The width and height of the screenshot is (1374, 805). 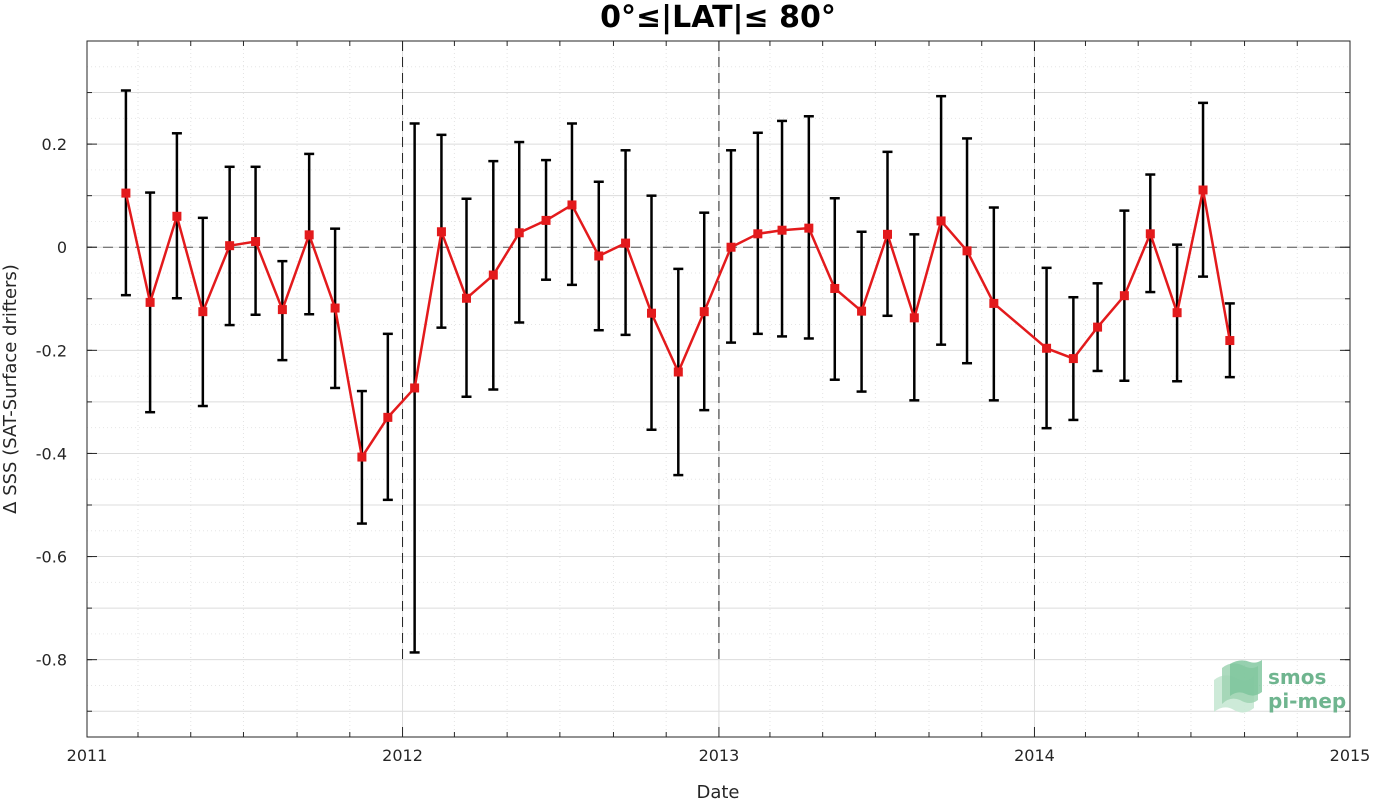 What do you see at coordinates (51, 453) in the screenshot?
I see `y-tick-label: -0.4` at bounding box center [51, 453].